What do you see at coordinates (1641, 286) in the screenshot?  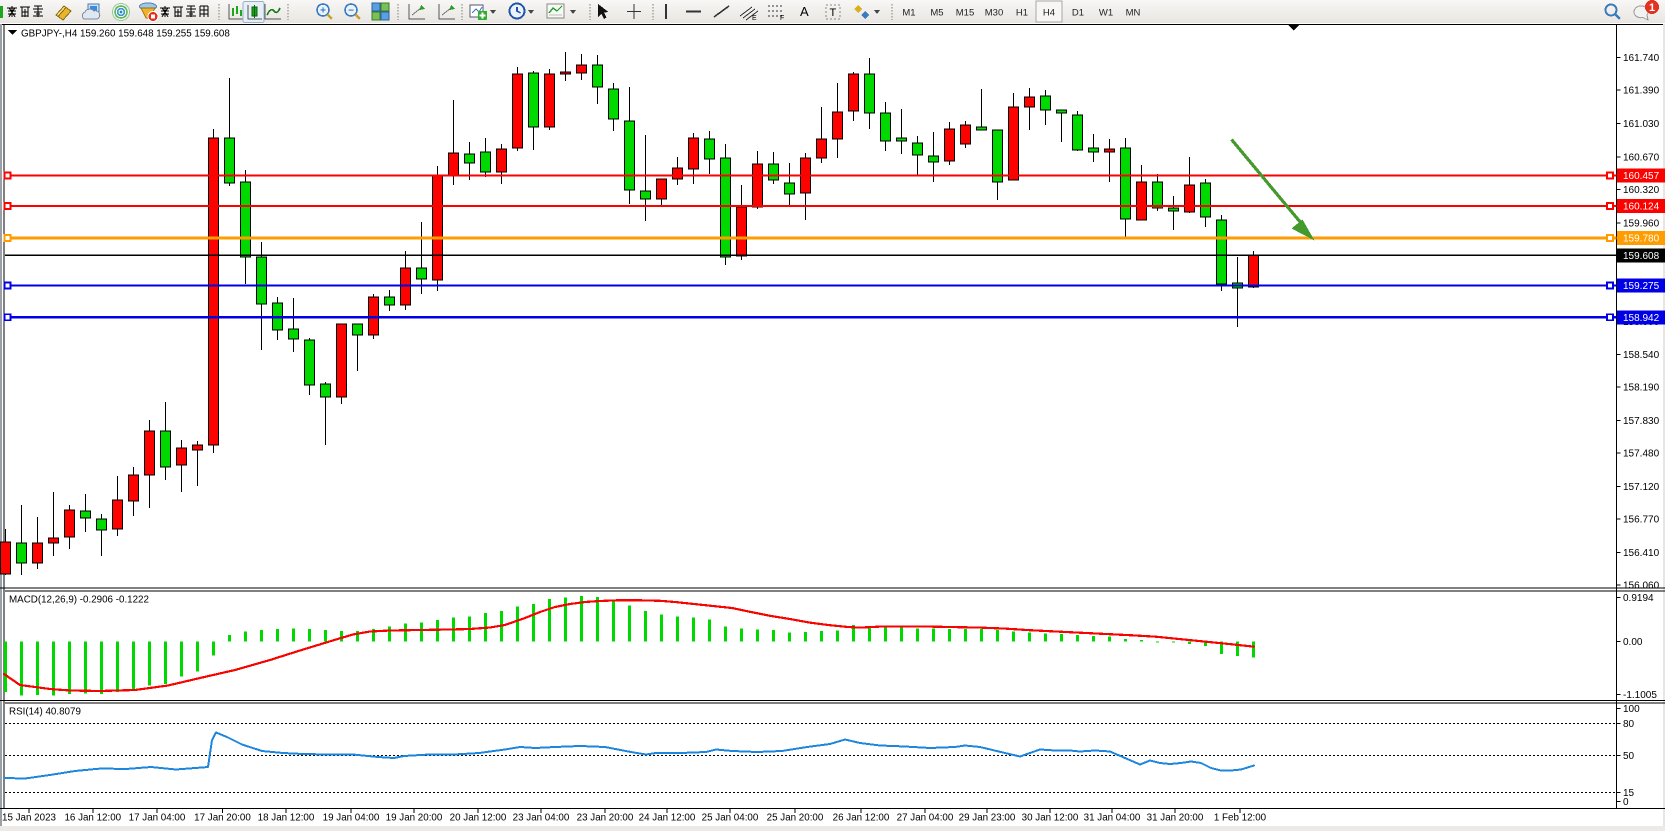 I see `svg-text: 159.275` at bounding box center [1641, 286].